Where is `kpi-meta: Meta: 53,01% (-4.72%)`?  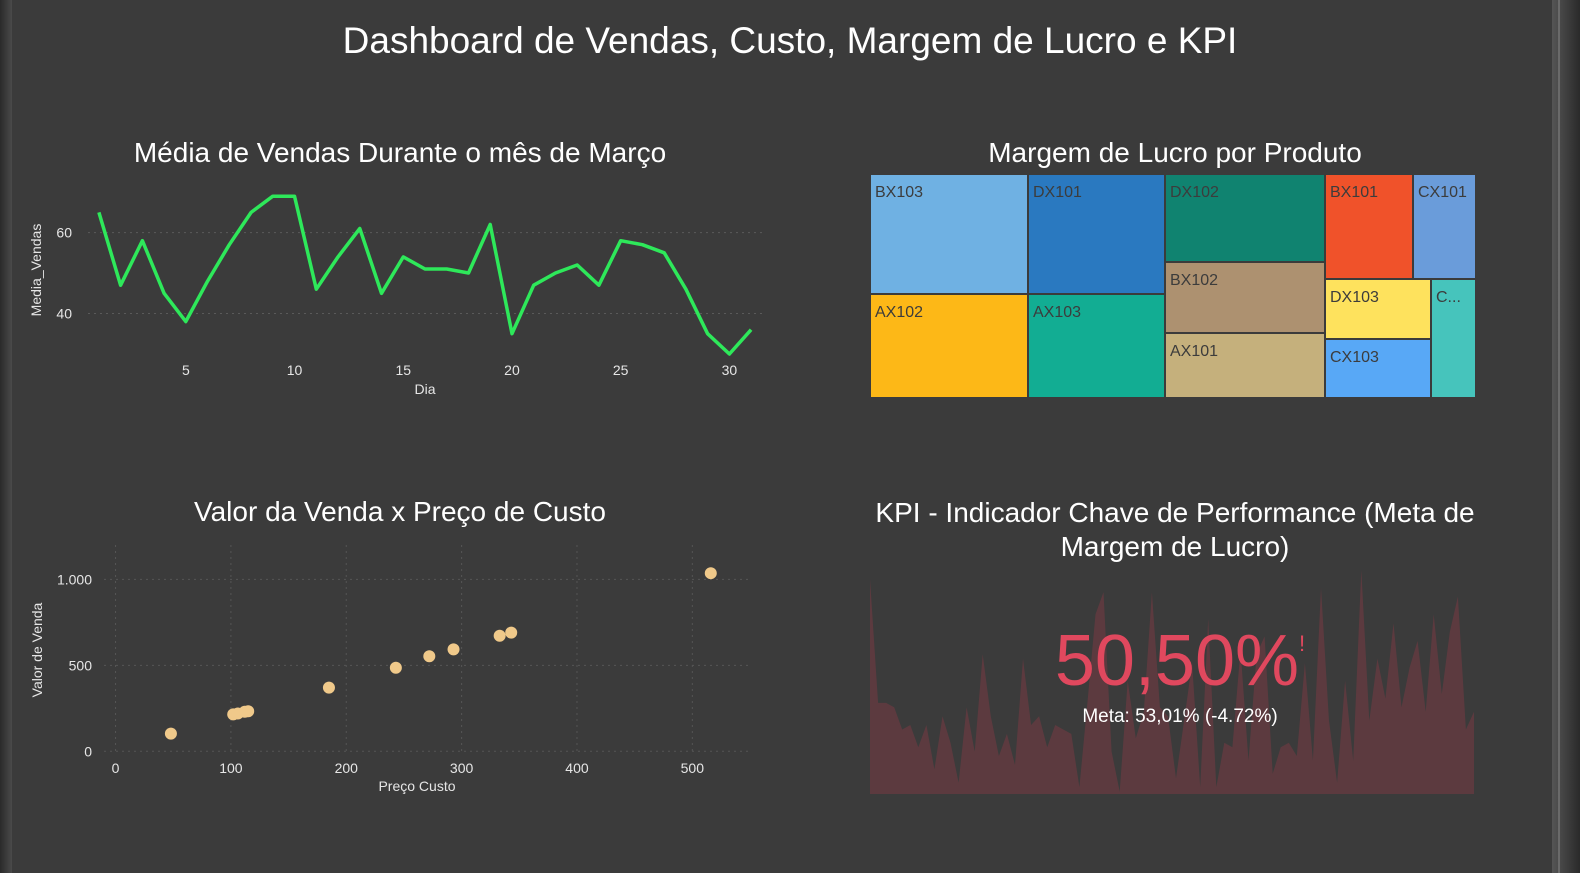 kpi-meta: Meta: 53,01% (-4.72%) is located at coordinates (1180, 716).